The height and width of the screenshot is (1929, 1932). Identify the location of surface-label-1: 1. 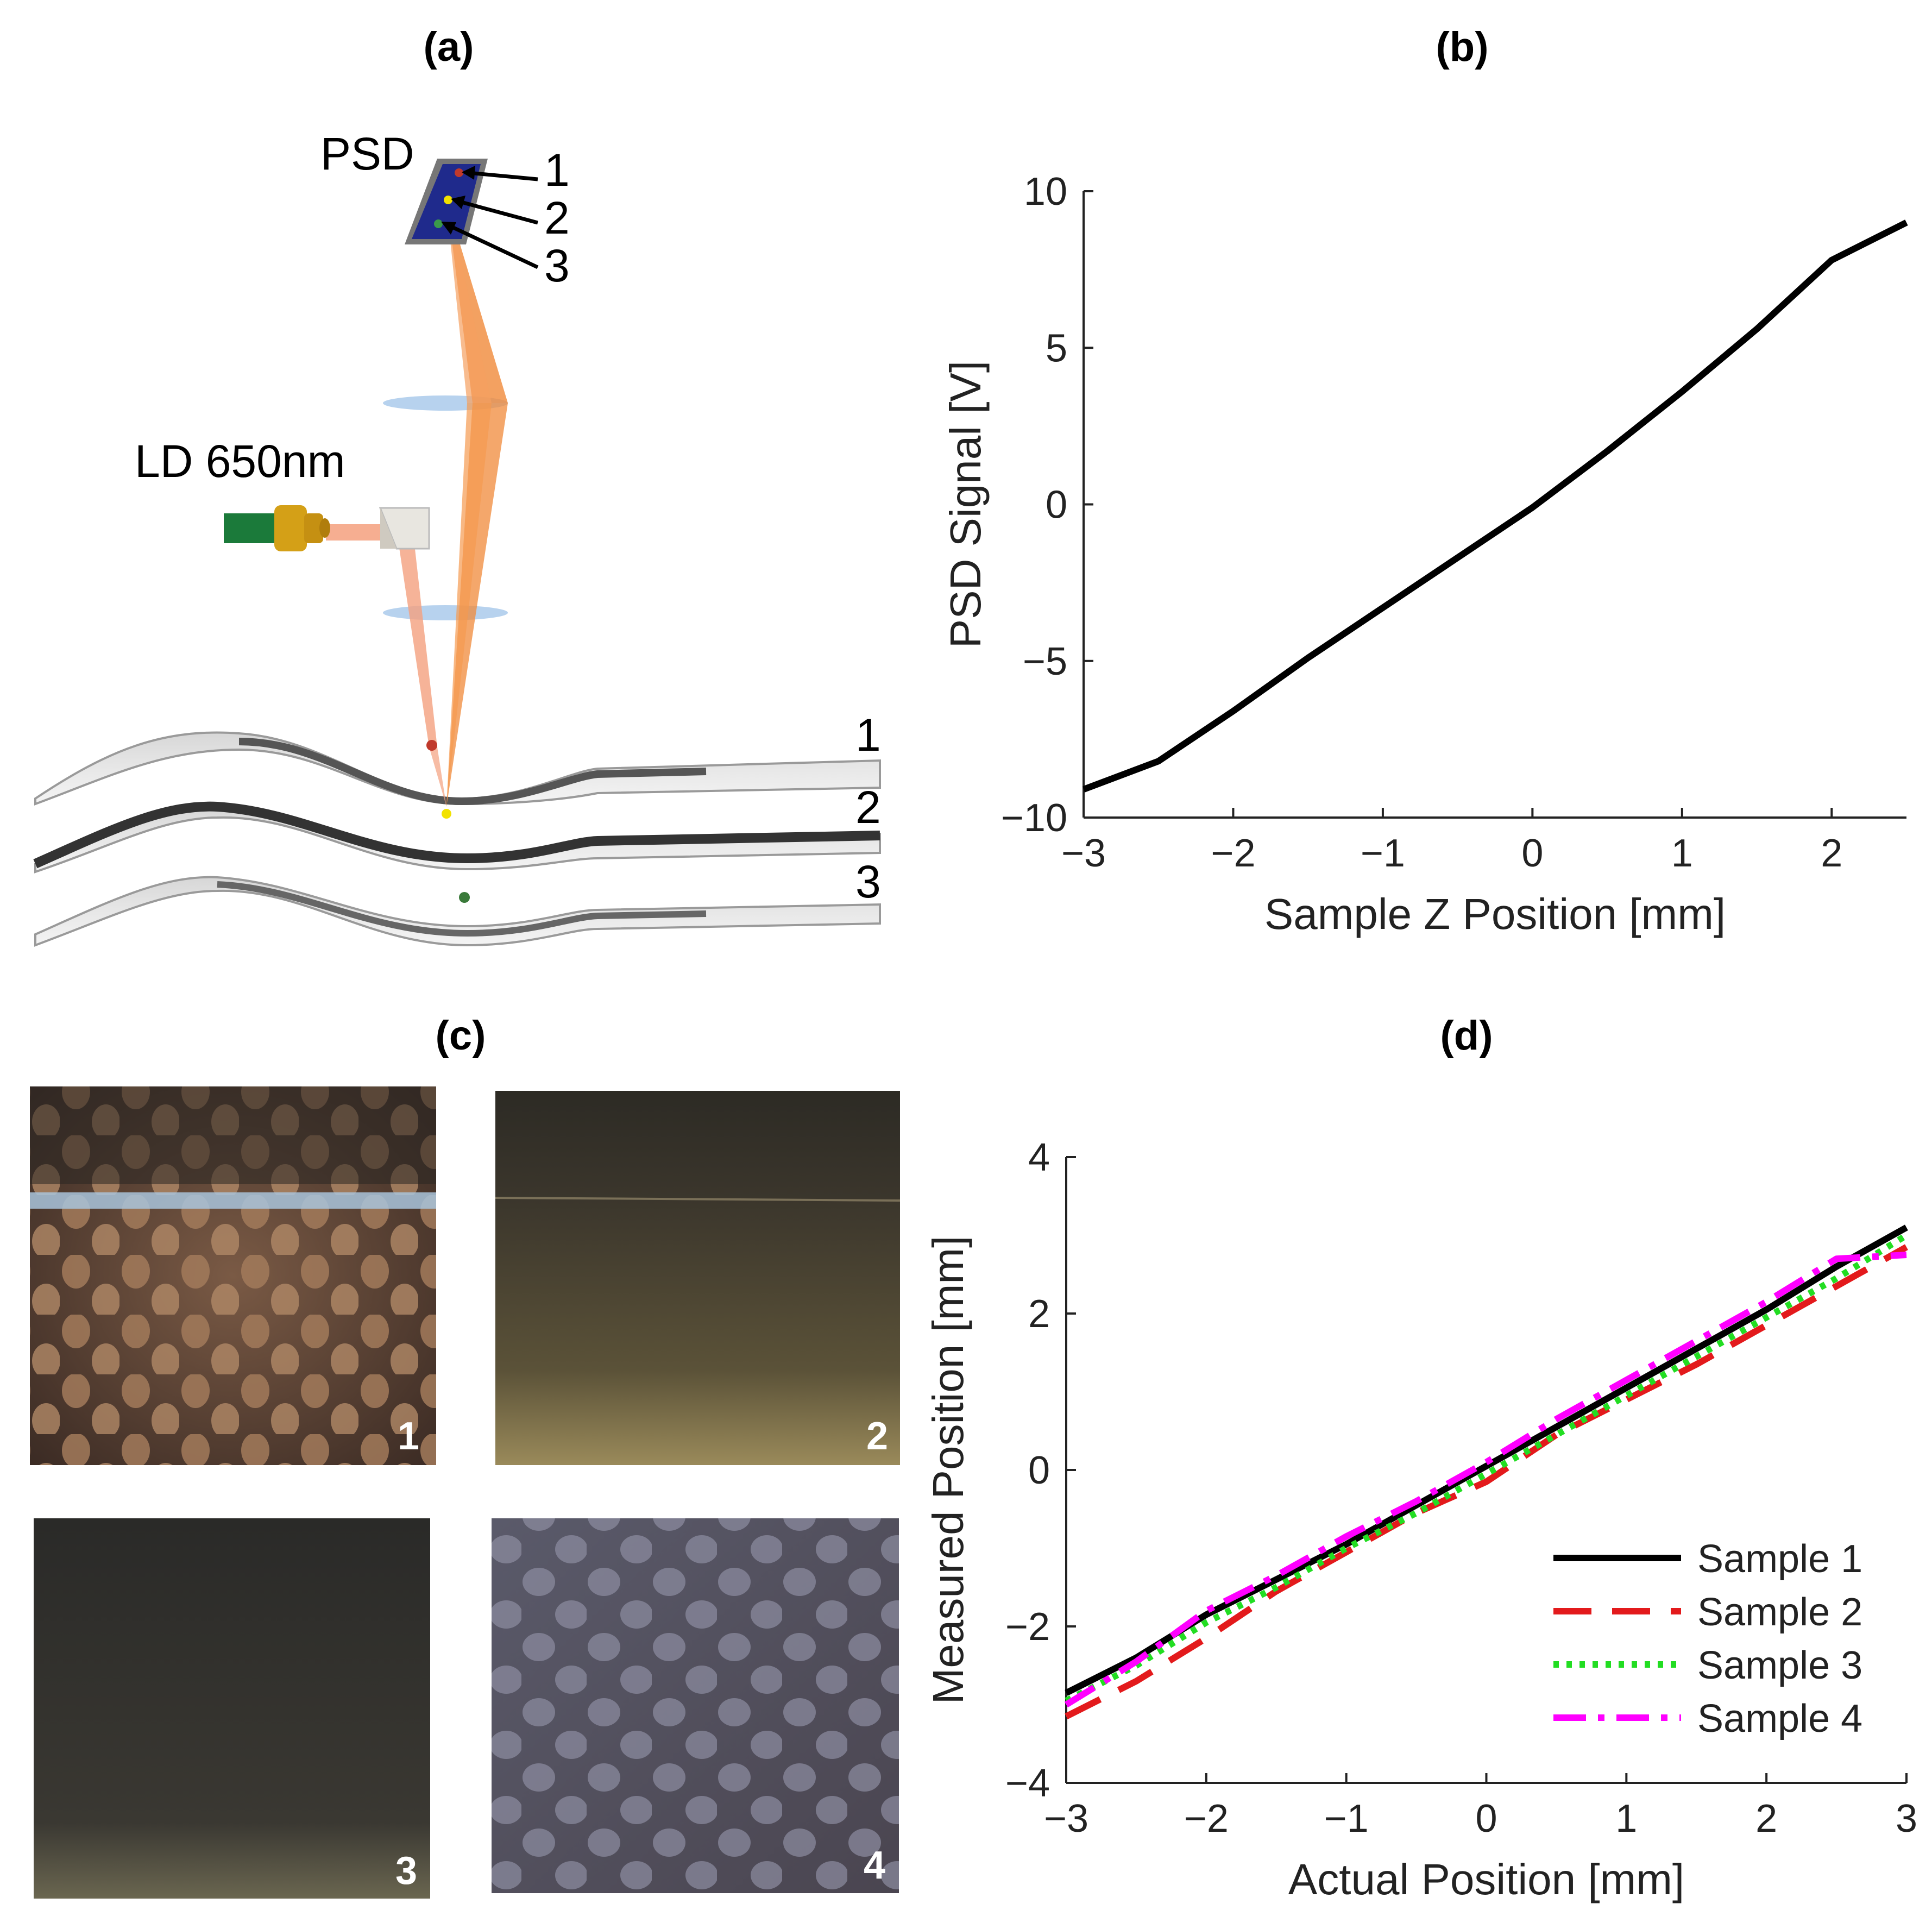
(868, 735).